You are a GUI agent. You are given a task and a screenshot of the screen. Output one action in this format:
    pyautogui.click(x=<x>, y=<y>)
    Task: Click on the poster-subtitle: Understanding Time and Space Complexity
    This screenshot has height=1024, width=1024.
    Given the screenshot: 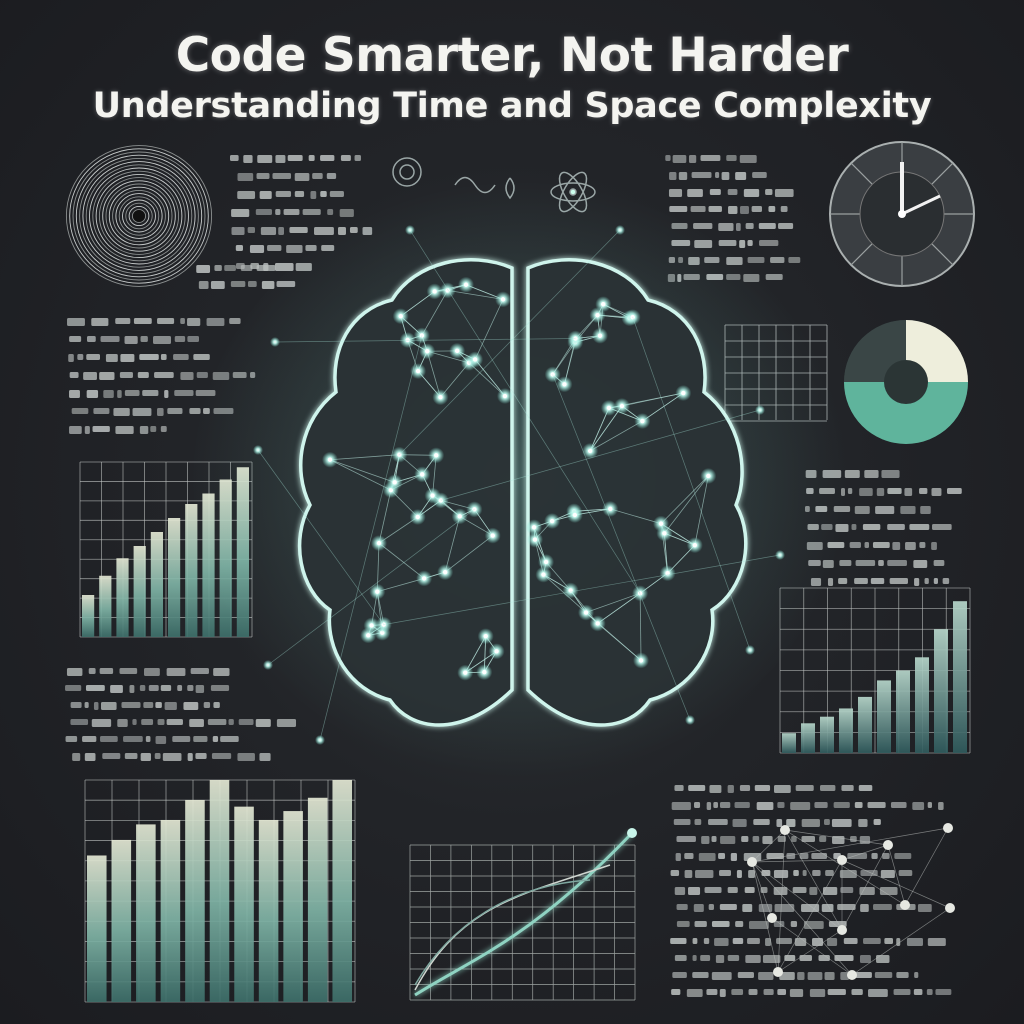 What is the action you would take?
    pyautogui.click(x=512, y=106)
    